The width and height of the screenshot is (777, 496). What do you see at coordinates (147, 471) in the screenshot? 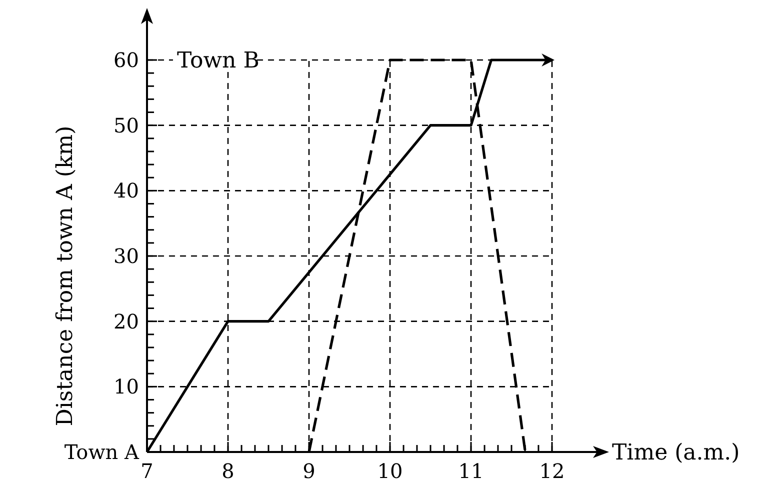
I see `x-tick-label: 7` at bounding box center [147, 471].